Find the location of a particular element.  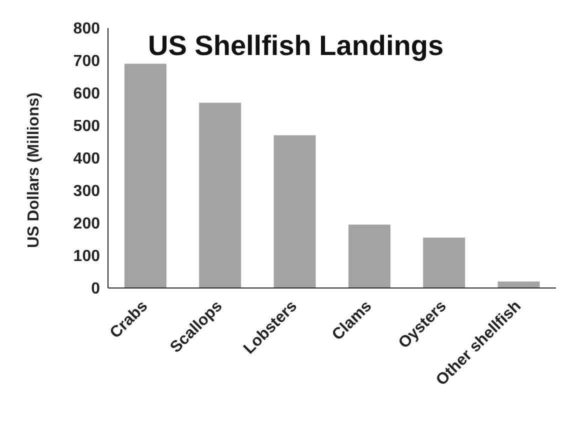

y-tick-label: 0 is located at coordinates (95, 289).